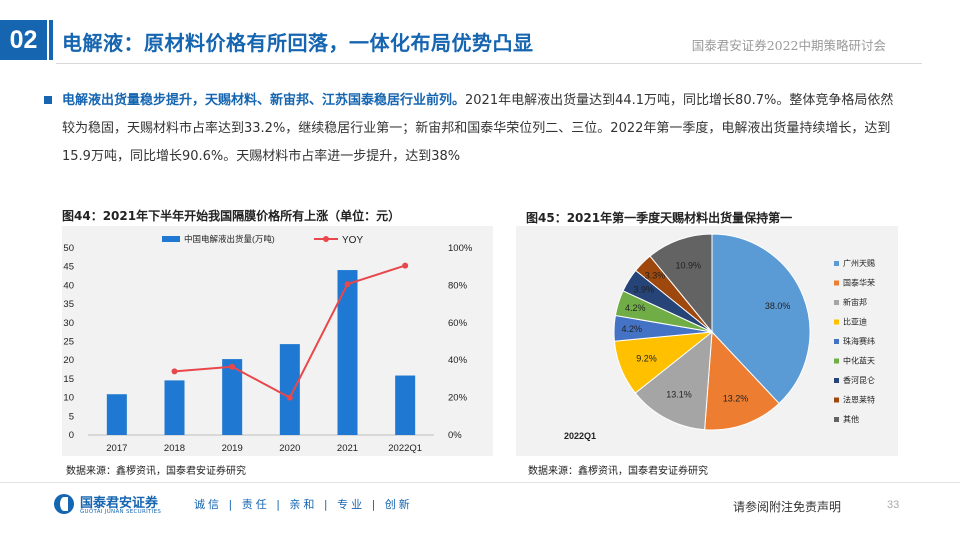  What do you see at coordinates (679, 394) in the screenshot?
I see `pie-value-label: 13.1%` at bounding box center [679, 394].